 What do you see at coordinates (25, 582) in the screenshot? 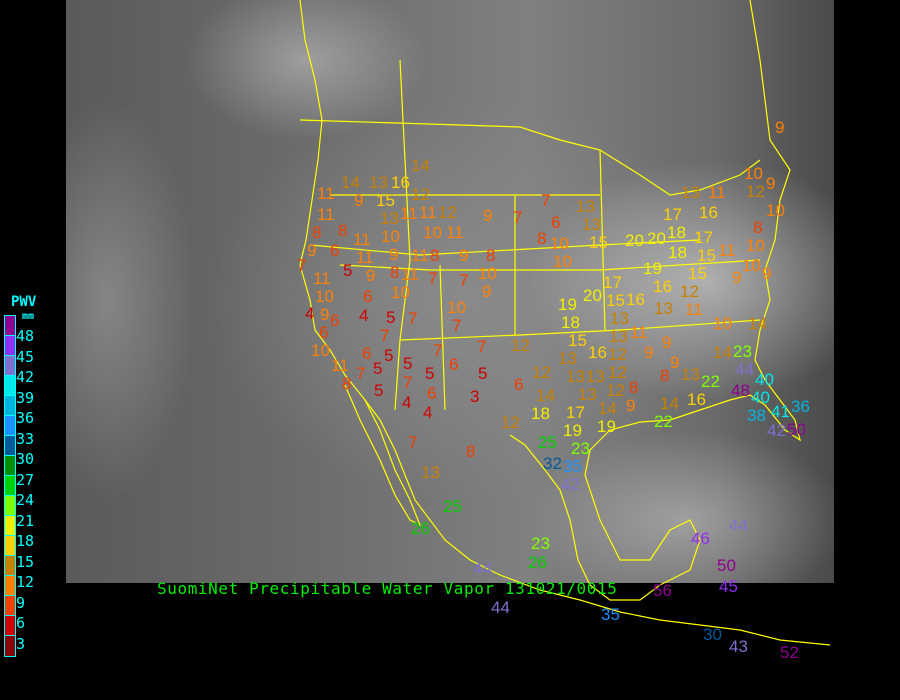
I see `legend-label: 12` at bounding box center [25, 582].